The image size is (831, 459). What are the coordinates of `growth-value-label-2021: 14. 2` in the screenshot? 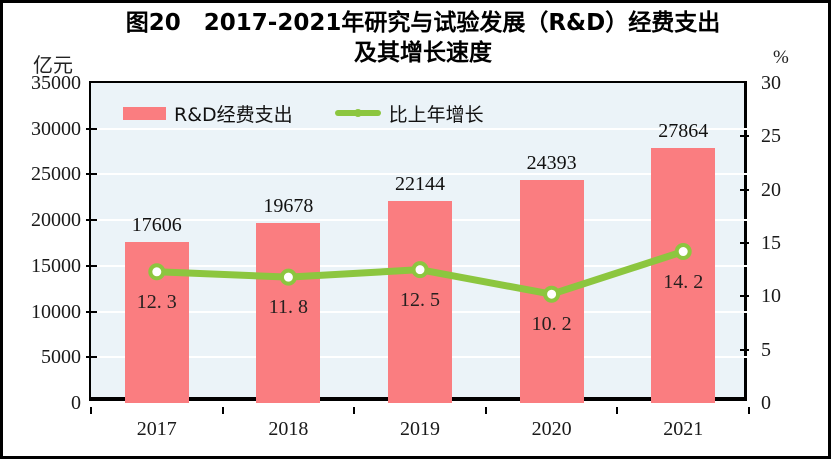 It's located at (683, 281).